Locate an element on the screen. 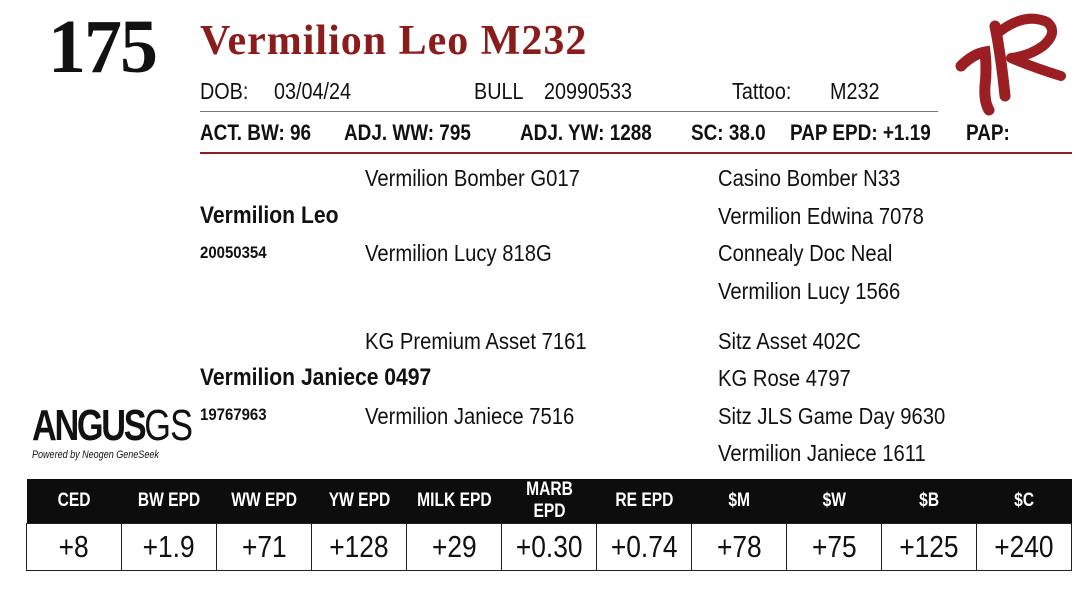 The height and width of the screenshot is (613, 1090). dob-label: DOB: is located at coordinates (224, 91).